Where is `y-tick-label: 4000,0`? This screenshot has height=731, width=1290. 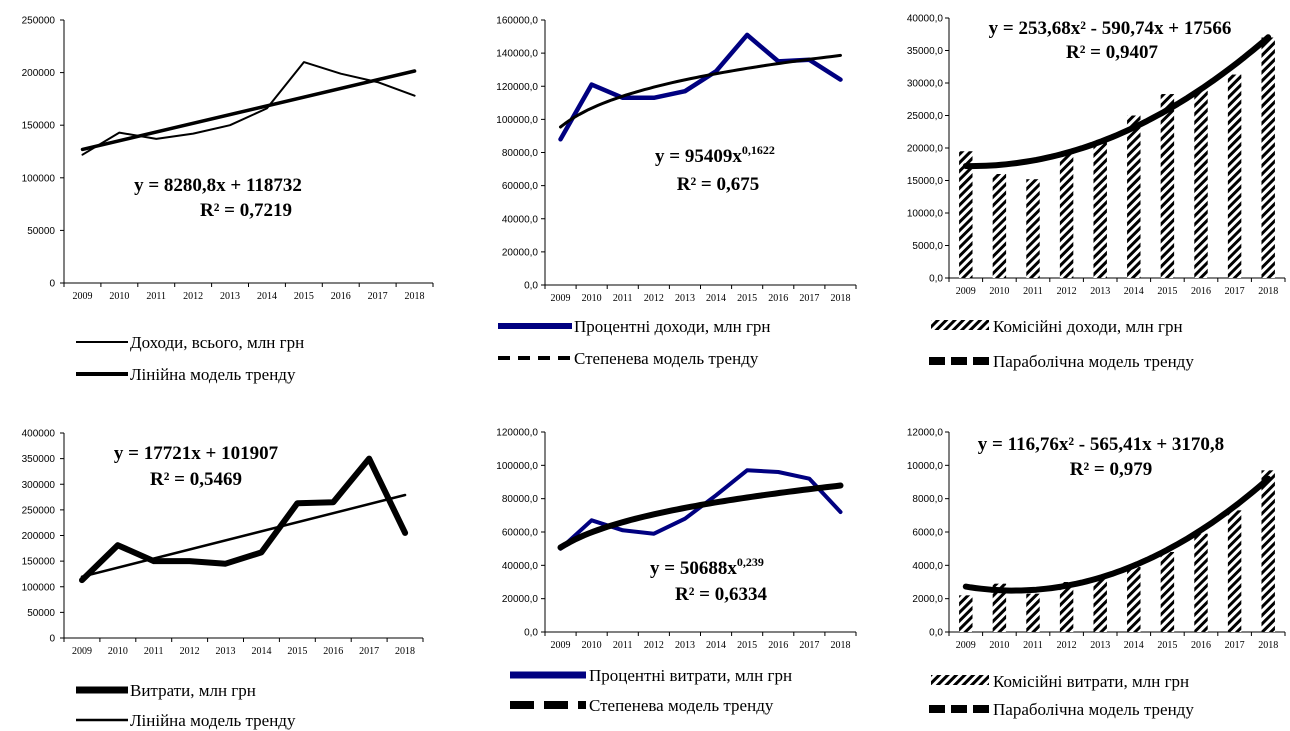
y-tick-label: 4000,0 is located at coordinates (927, 566).